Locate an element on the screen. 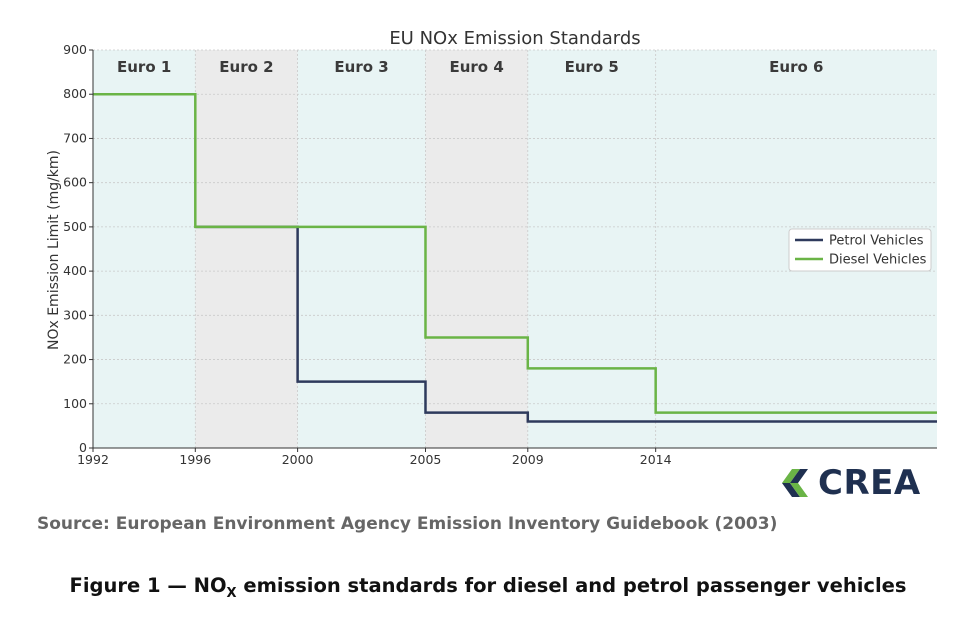 The image size is (976, 636). y-tick-label: 600 is located at coordinates (75, 182).